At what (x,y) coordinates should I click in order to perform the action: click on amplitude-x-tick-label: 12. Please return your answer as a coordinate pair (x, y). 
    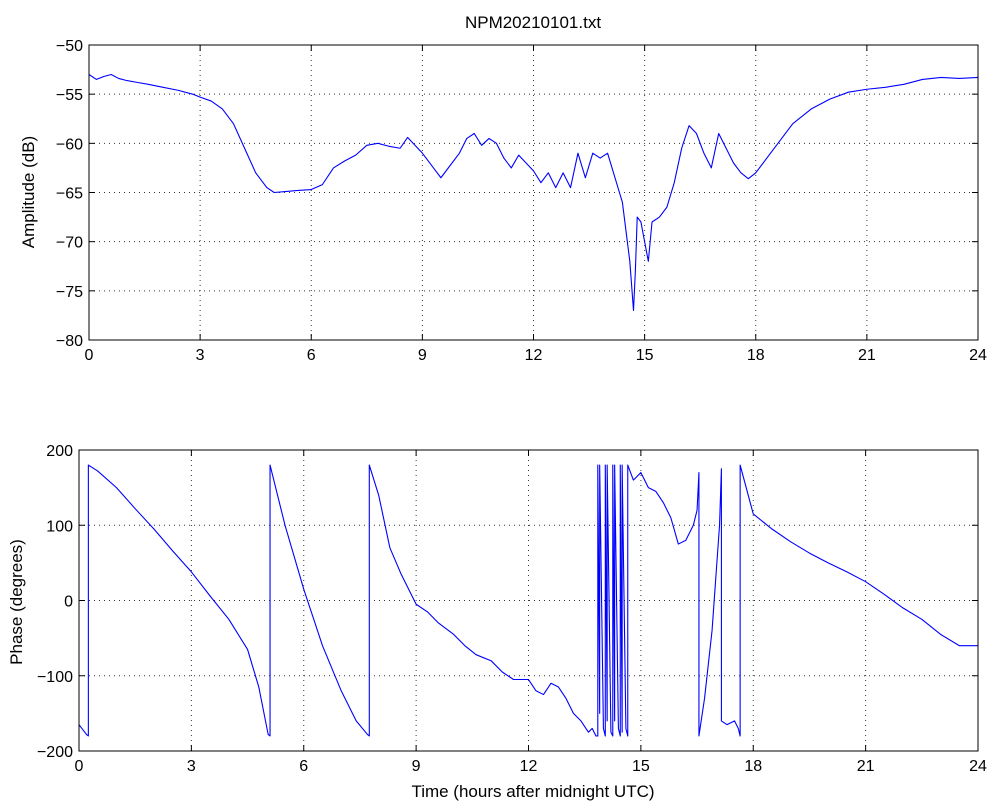
    Looking at the image, I should click on (534, 355).